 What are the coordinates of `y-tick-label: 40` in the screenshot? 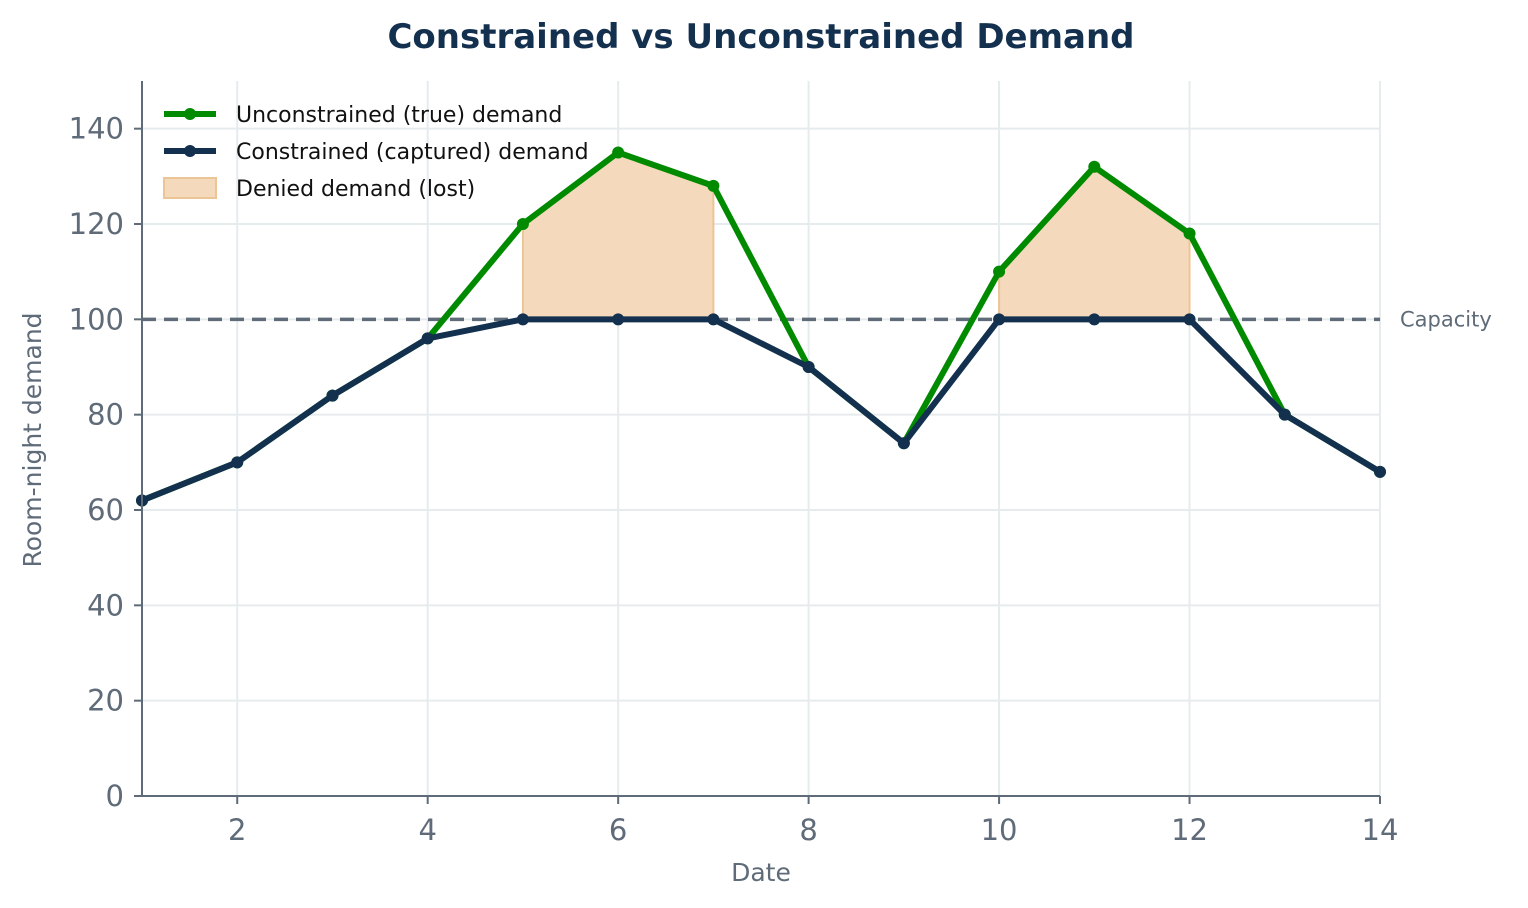 It's located at (105, 605).